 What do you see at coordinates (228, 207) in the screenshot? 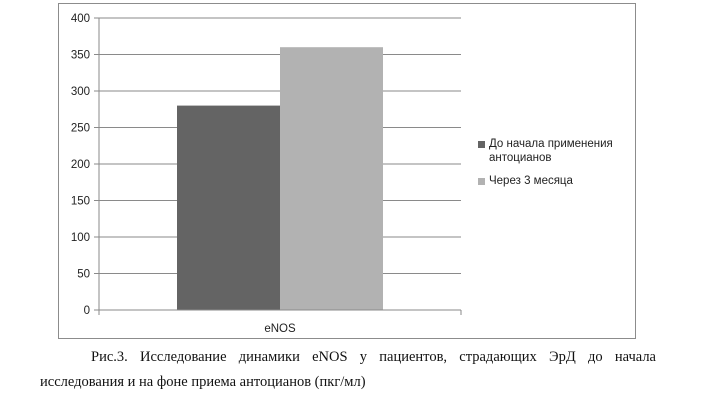
I see `bar-before` at bounding box center [228, 207].